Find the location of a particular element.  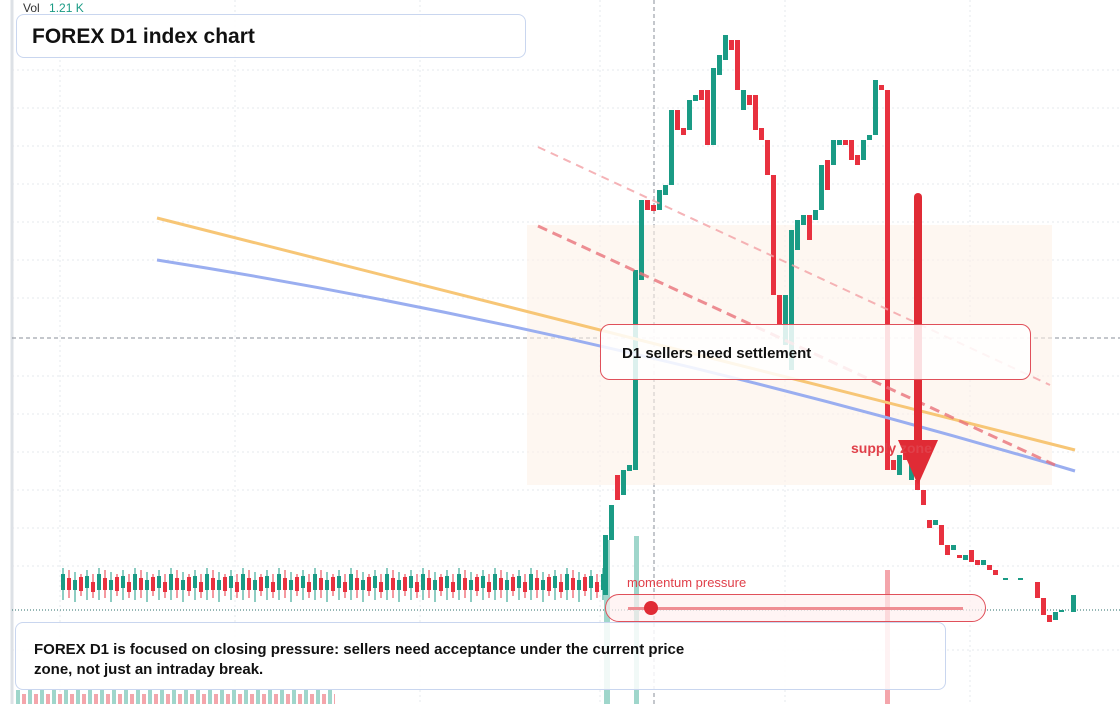

momentum-pill is located at coordinates (795, 608).